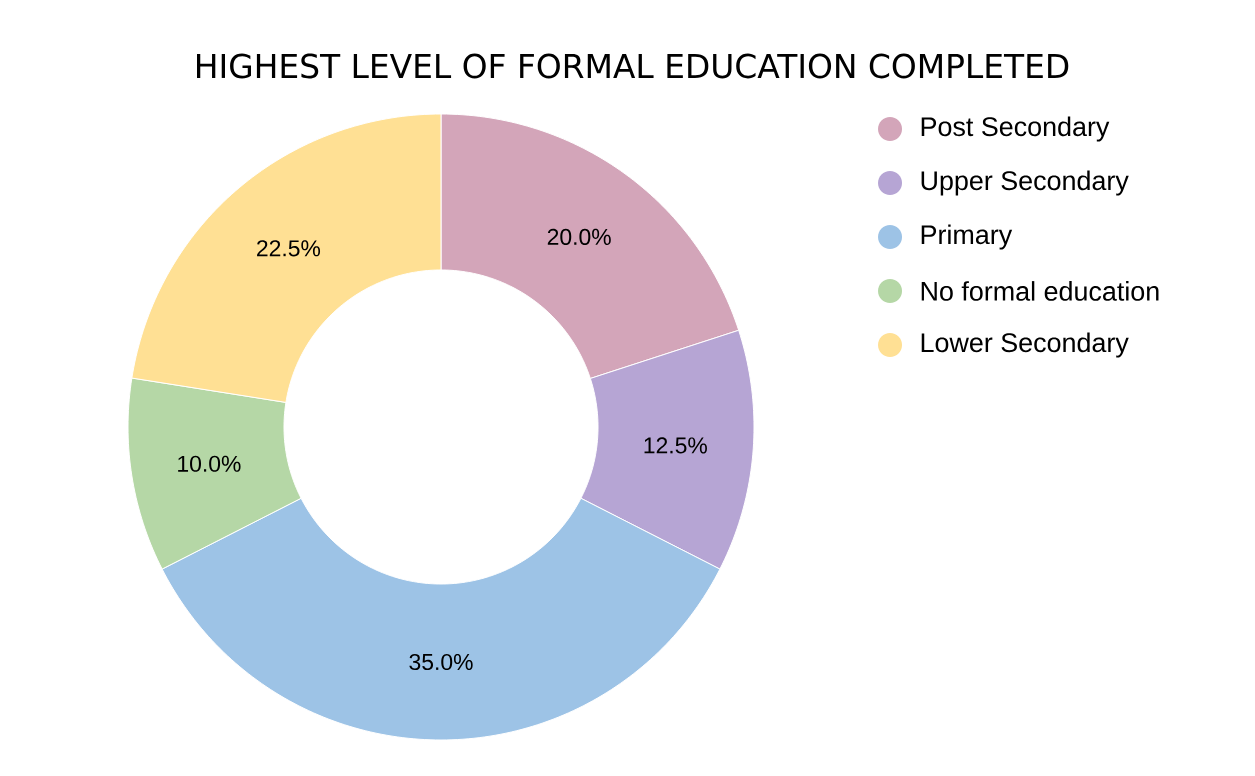 Image resolution: width=1255 pixels, height=776 pixels. What do you see at coordinates (633, 66) in the screenshot?
I see `chart-title: HIGHEST LEVEL OF FORMAL EDUCATION COMPLETED` at bounding box center [633, 66].